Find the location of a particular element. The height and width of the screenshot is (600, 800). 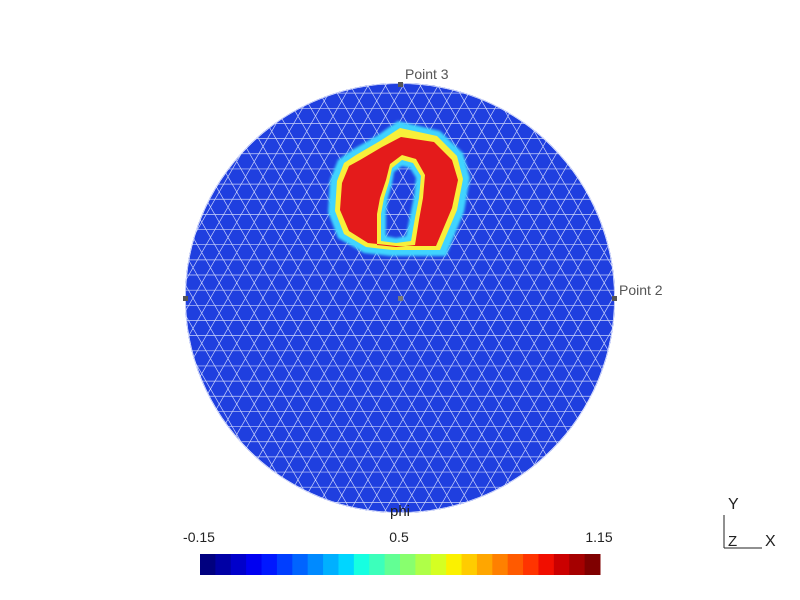

scalar-name-label: phi is located at coordinates (400, 511).